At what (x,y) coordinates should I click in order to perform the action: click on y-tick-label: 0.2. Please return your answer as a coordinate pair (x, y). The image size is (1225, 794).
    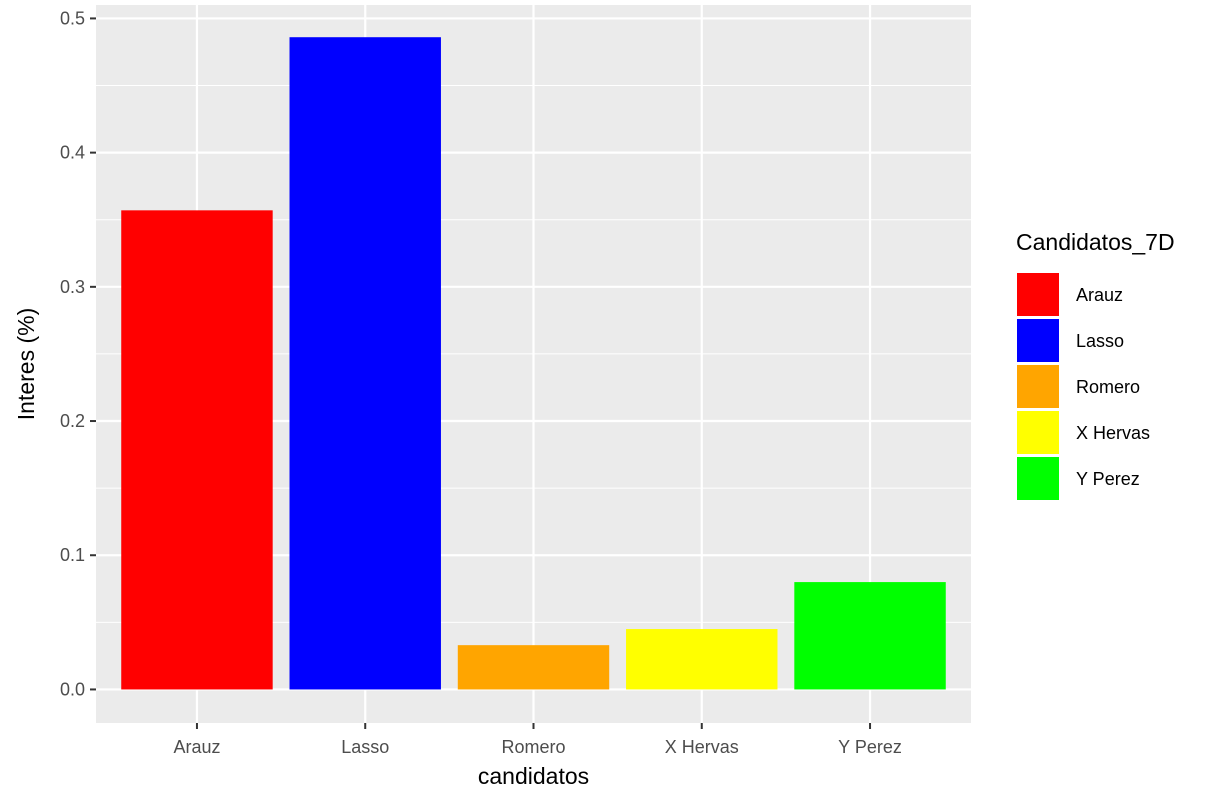
    Looking at the image, I should click on (72, 421).